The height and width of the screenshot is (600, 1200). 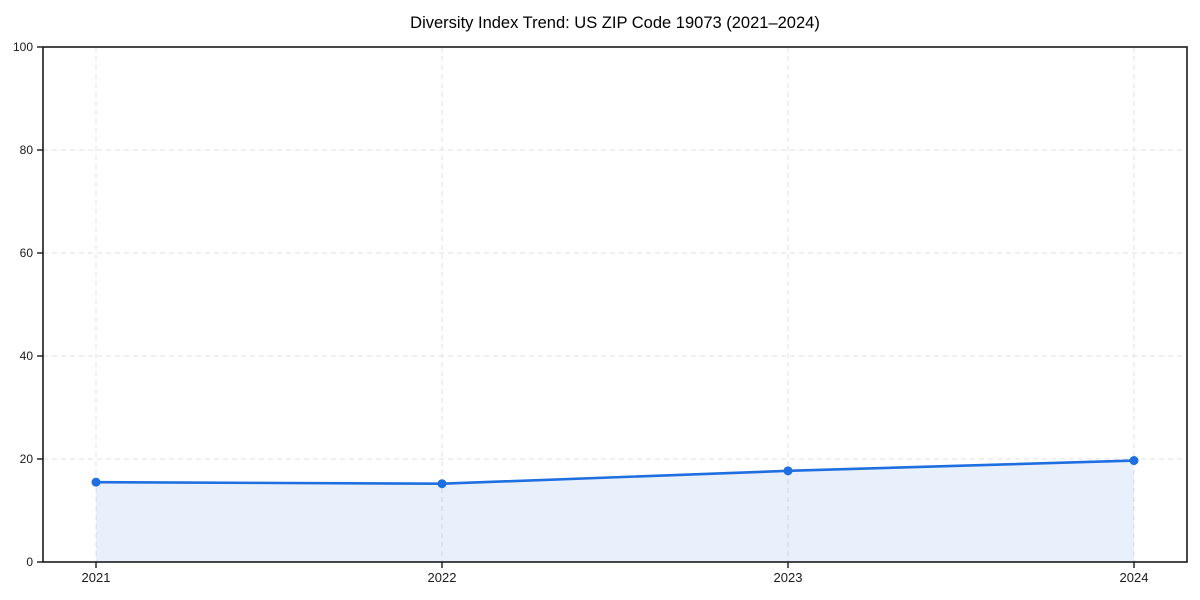 What do you see at coordinates (27, 253) in the screenshot?
I see `y-tick-label: 60` at bounding box center [27, 253].